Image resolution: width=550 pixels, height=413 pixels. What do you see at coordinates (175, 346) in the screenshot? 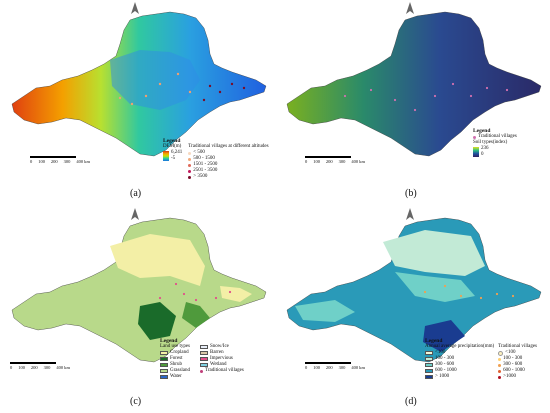
I see `landuse-title: Land use types` at bounding box center [175, 346].